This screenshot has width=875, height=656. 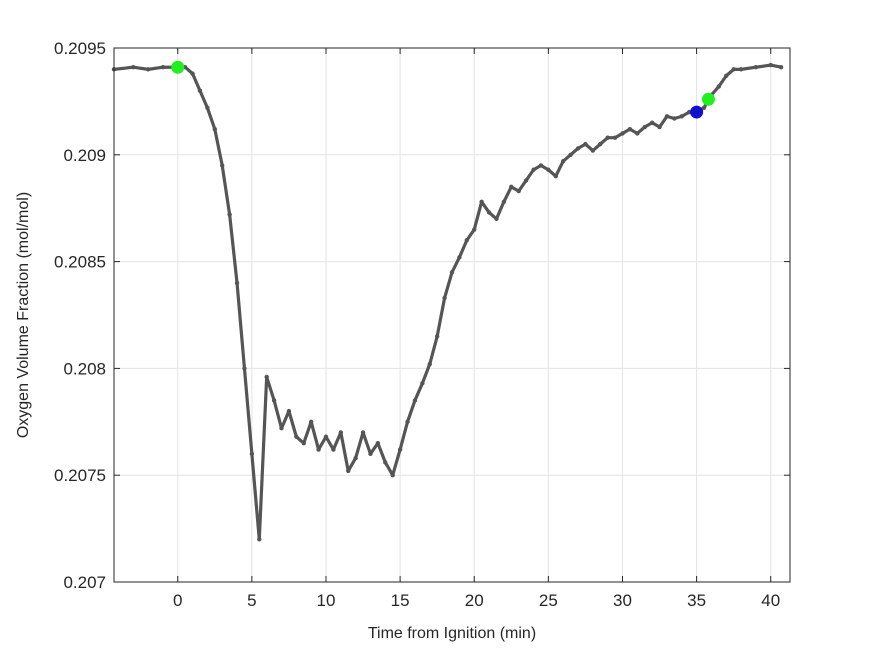 I want to click on y-tick-label: 0.2085, so click(x=80, y=262).